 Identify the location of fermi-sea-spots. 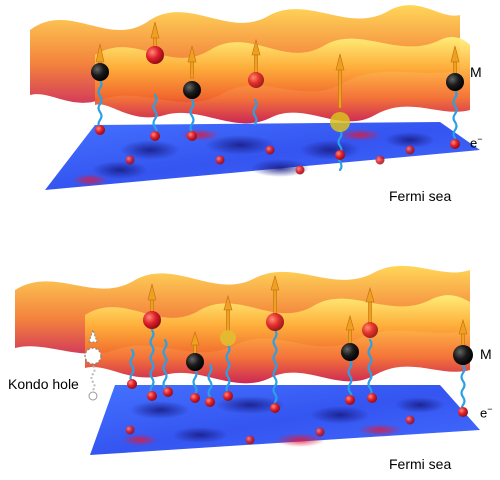
(283, 421).